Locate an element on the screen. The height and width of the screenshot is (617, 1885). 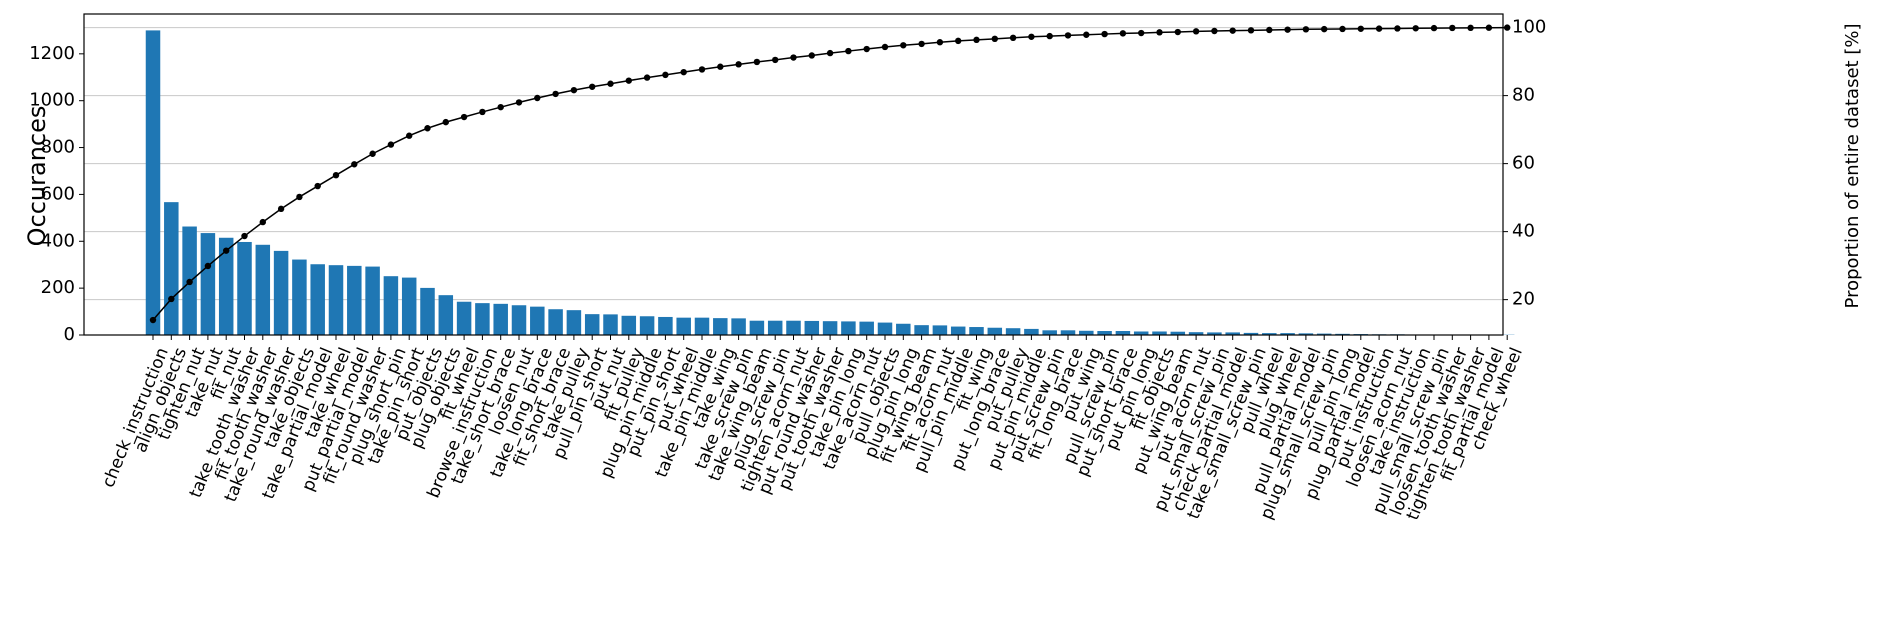
right-axis: 20 40 60 80 100 is located at coordinates (1524, 163).